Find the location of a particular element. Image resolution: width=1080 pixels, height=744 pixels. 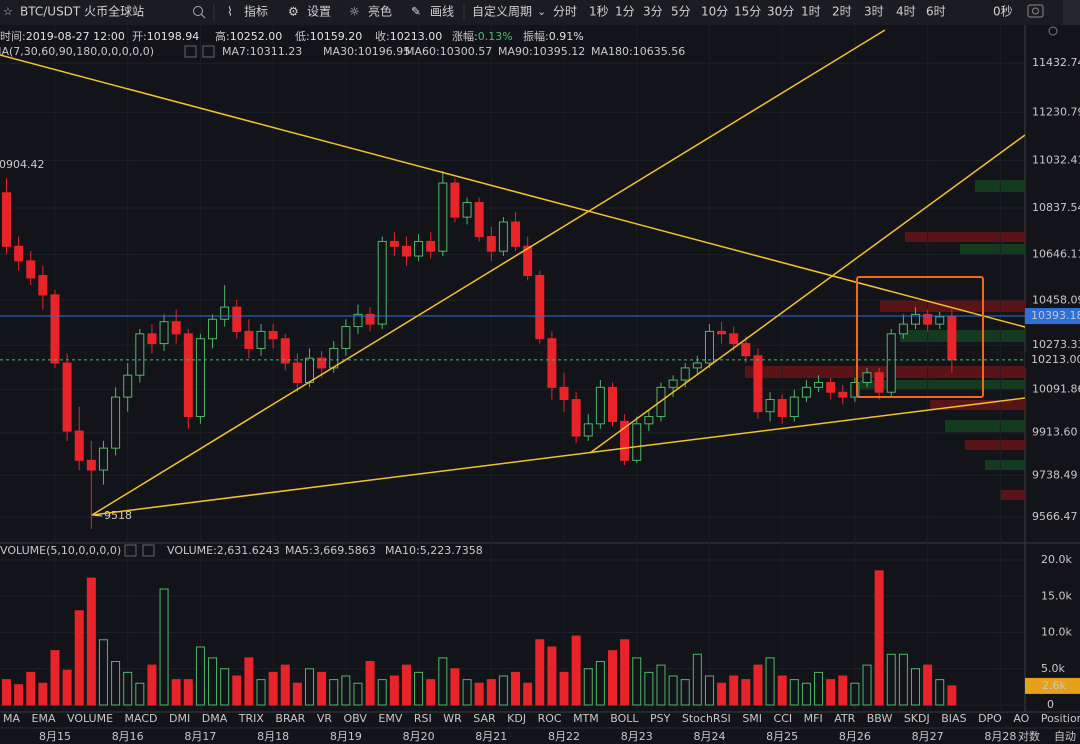

x-tick-label: 8月28 is located at coordinates (1000, 736).